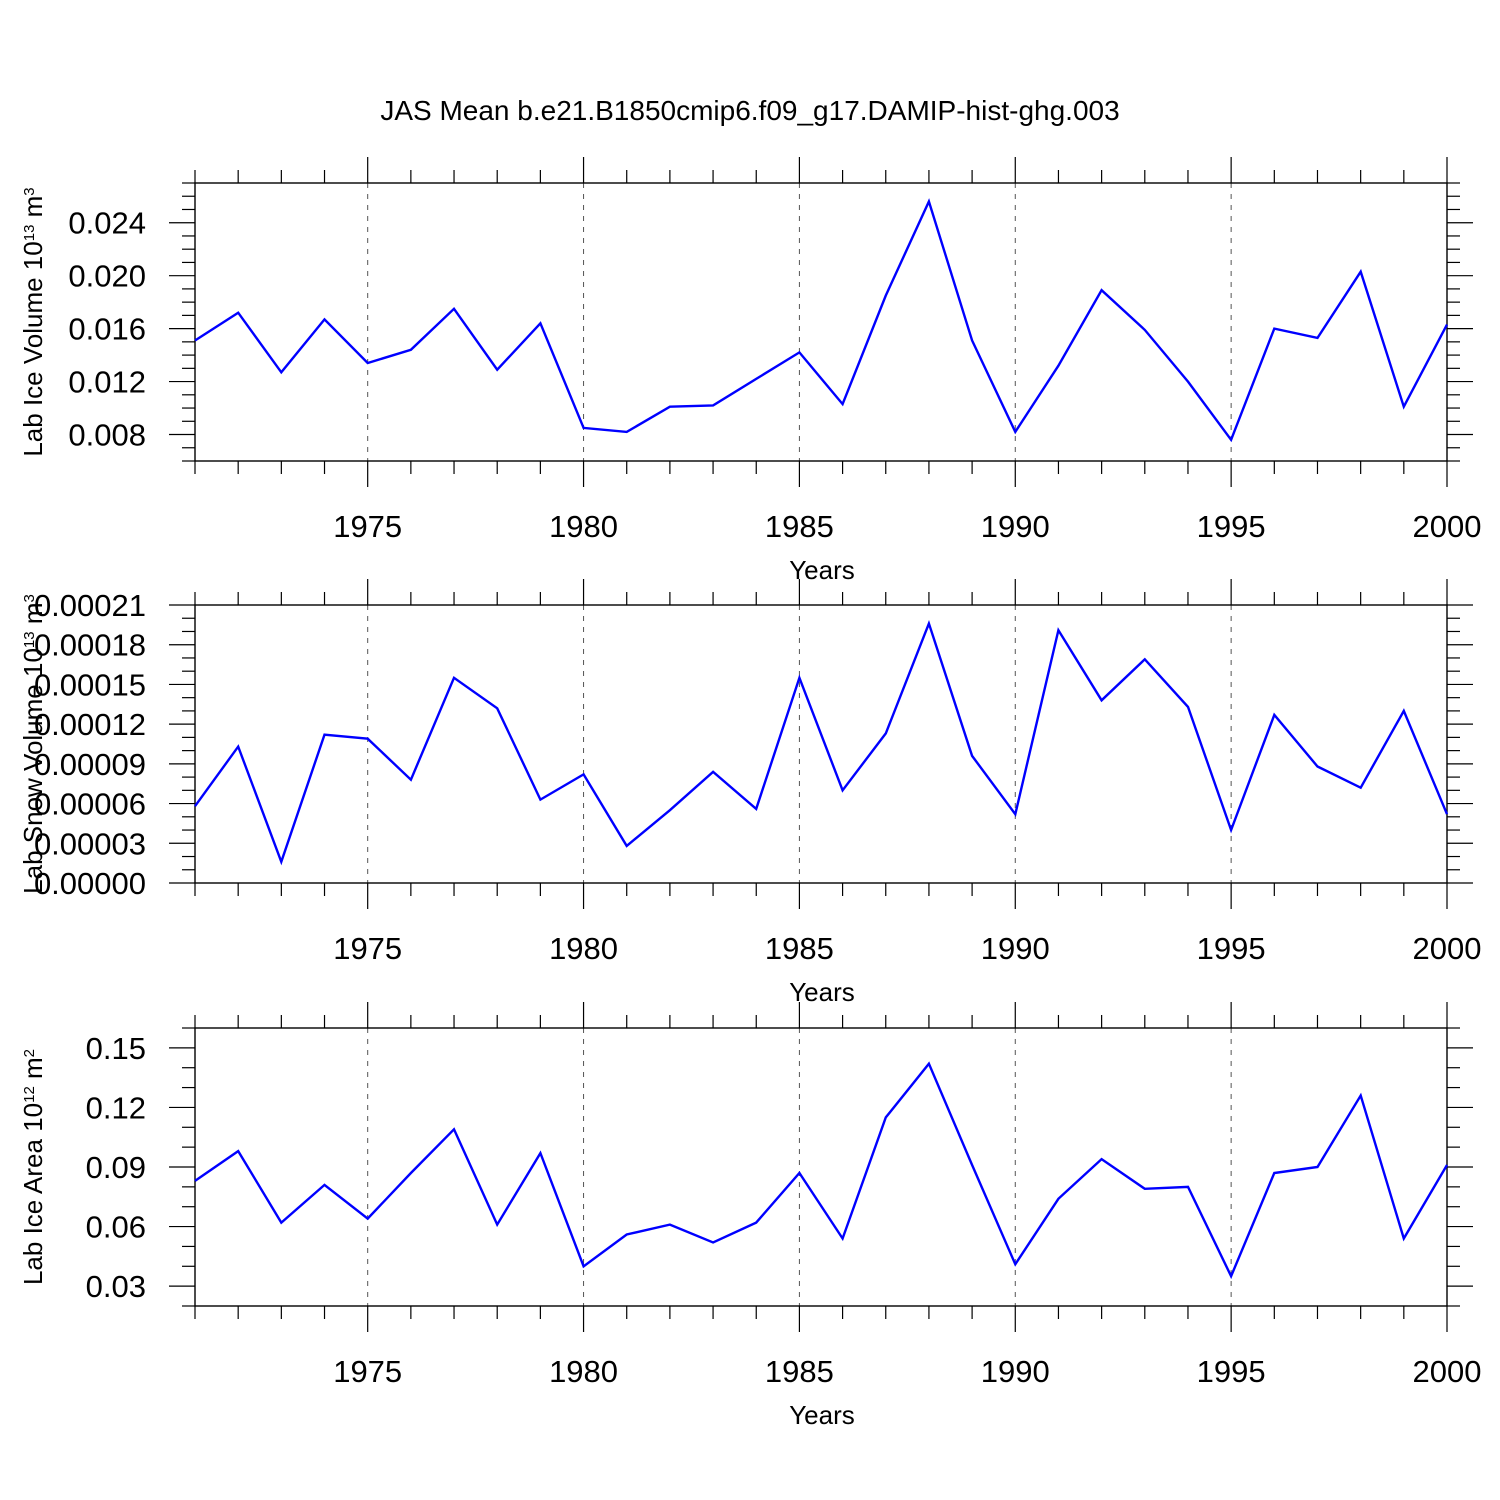 The width and height of the screenshot is (1500, 1500). What do you see at coordinates (90, 645) in the screenshot?
I see `y-tick-label: 0.00018` at bounding box center [90, 645].